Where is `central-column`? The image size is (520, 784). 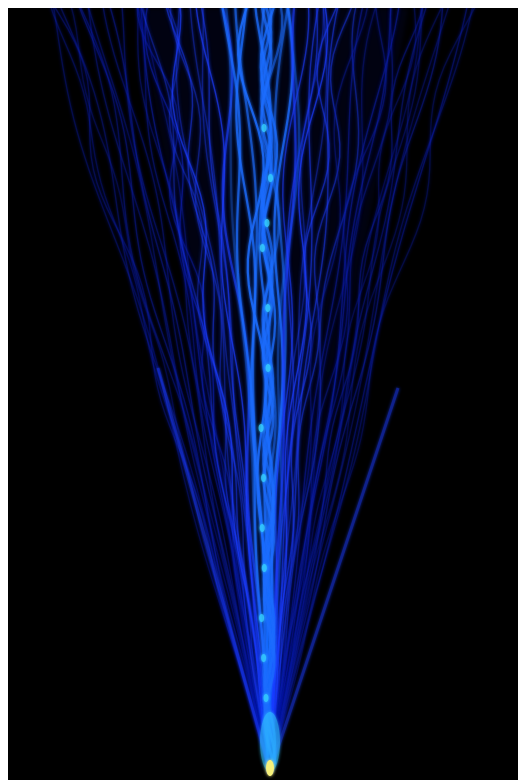 central-column is located at coordinates (268, 390).